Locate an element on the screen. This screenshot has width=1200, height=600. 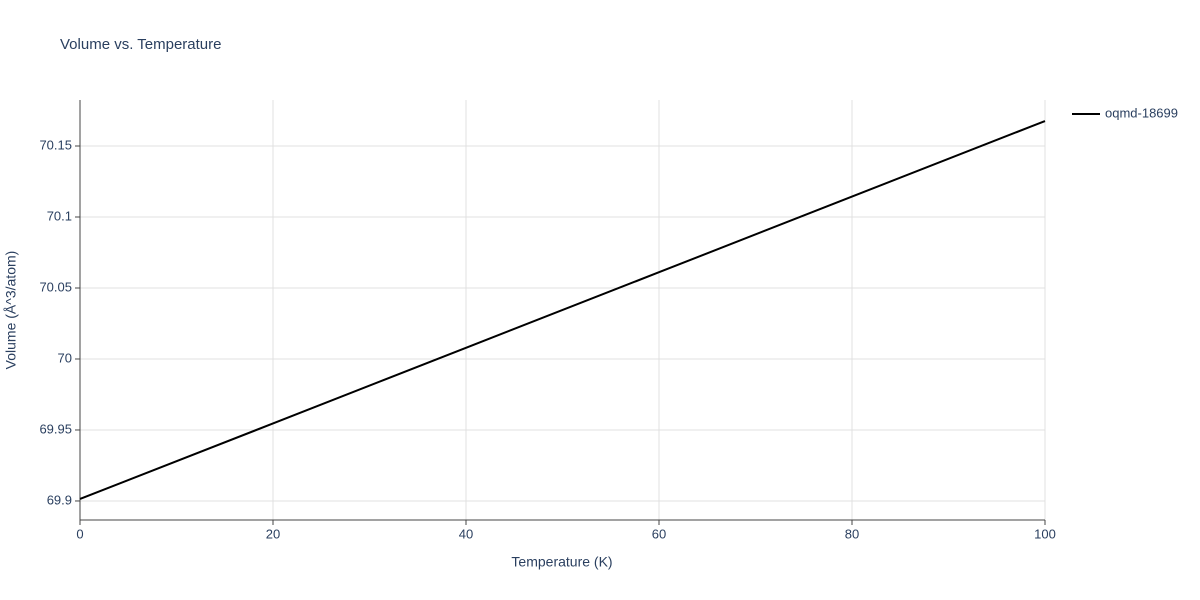
y-tick-label: 69.95 is located at coordinates (55, 428).